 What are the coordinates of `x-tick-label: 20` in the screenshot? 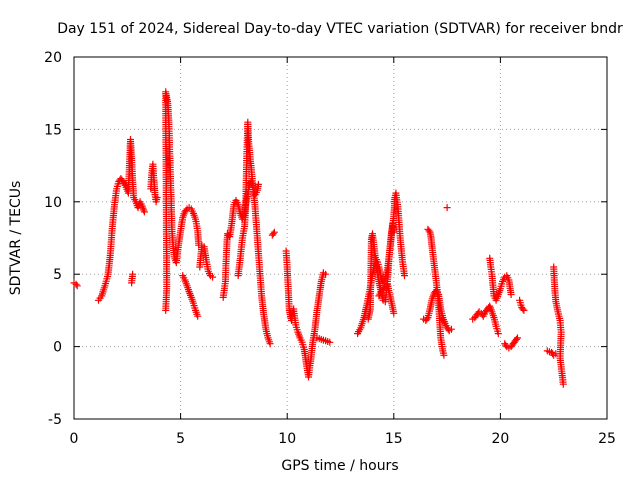 It's located at (500, 439).